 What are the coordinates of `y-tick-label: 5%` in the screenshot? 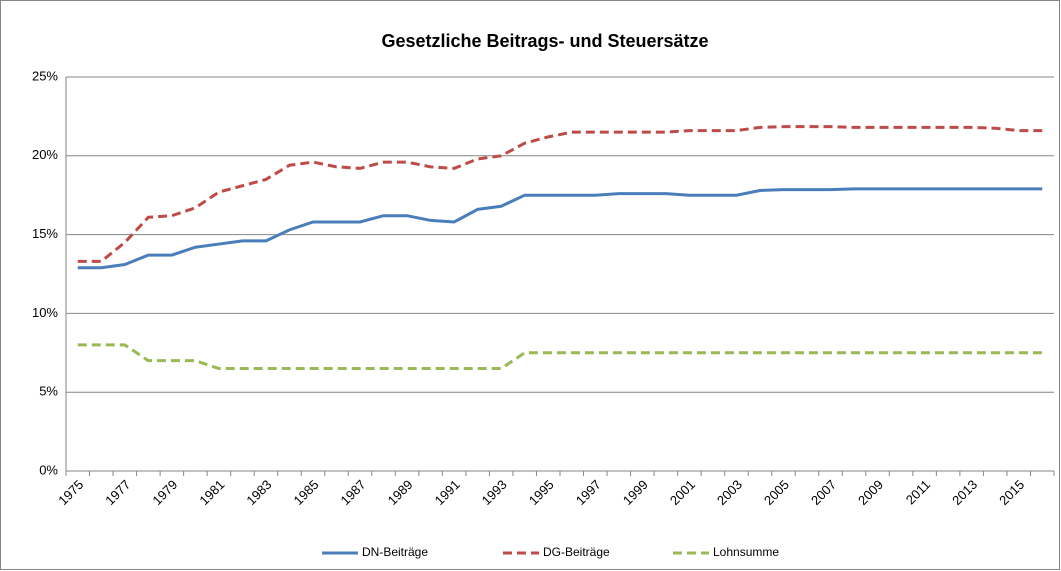 It's located at (48, 391).